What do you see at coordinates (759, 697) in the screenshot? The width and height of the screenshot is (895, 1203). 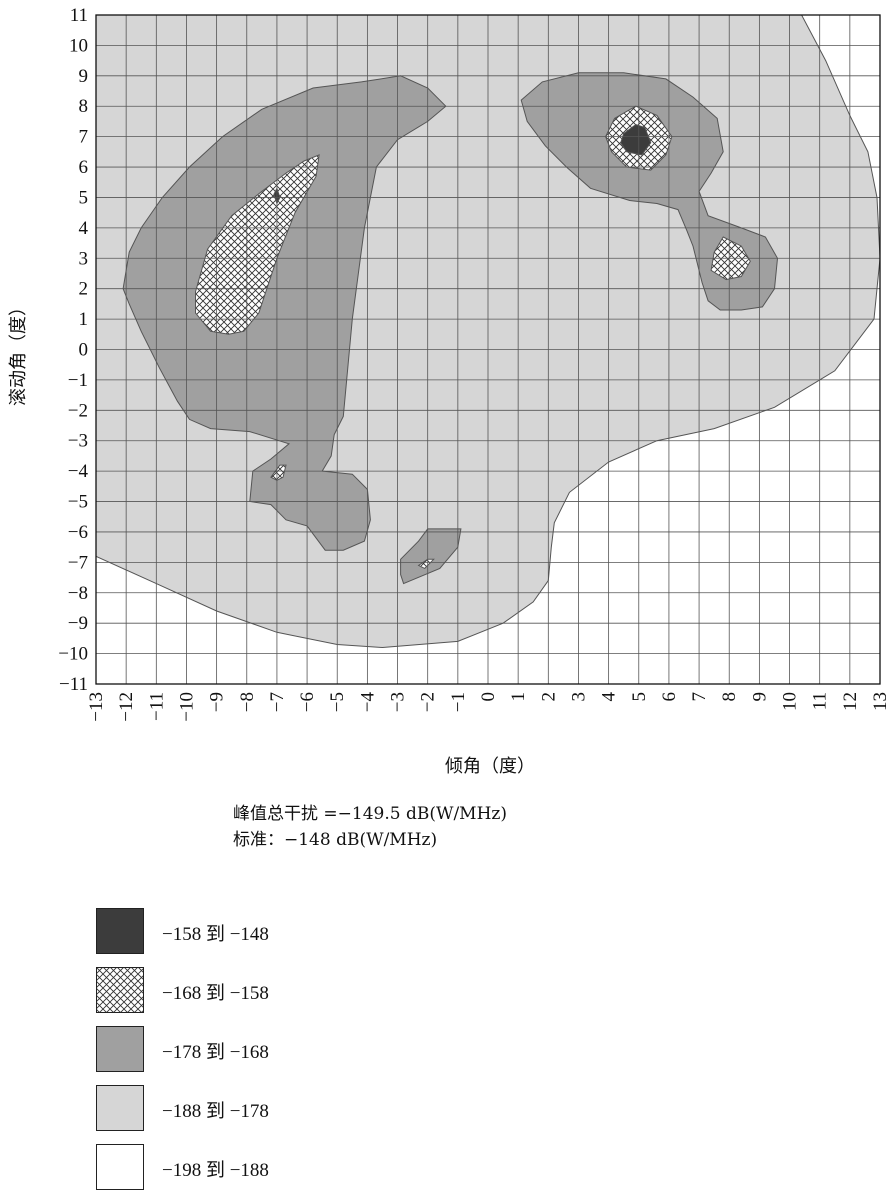 I see `x-tick-label: 9` at bounding box center [759, 697].